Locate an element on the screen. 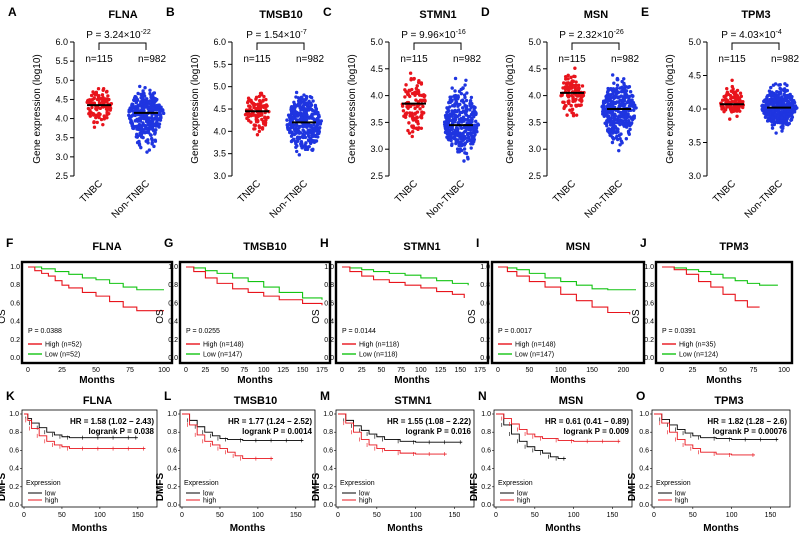 This screenshot has width=800, height=544. panel-letter: G is located at coordinates (168, 243).